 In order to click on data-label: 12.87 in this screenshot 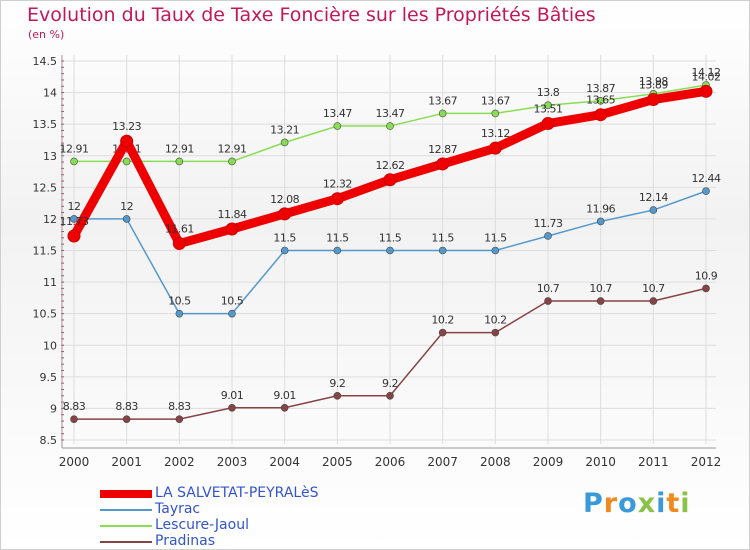, I will do `click(442, 149)`.